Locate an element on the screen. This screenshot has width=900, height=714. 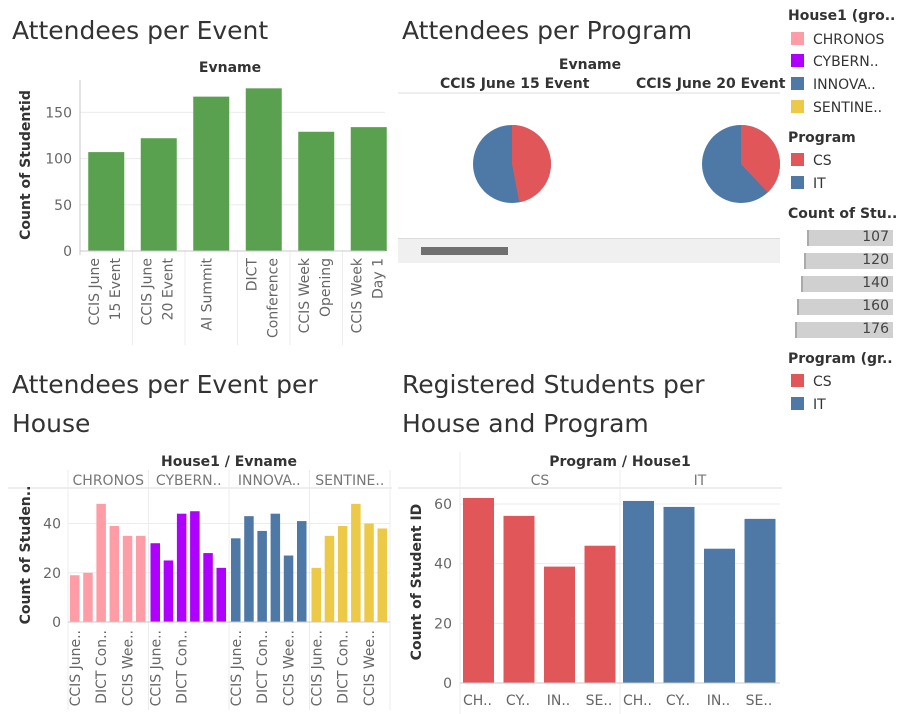
group-header-label: SENTINE.. is located at coordinates (349, 481).